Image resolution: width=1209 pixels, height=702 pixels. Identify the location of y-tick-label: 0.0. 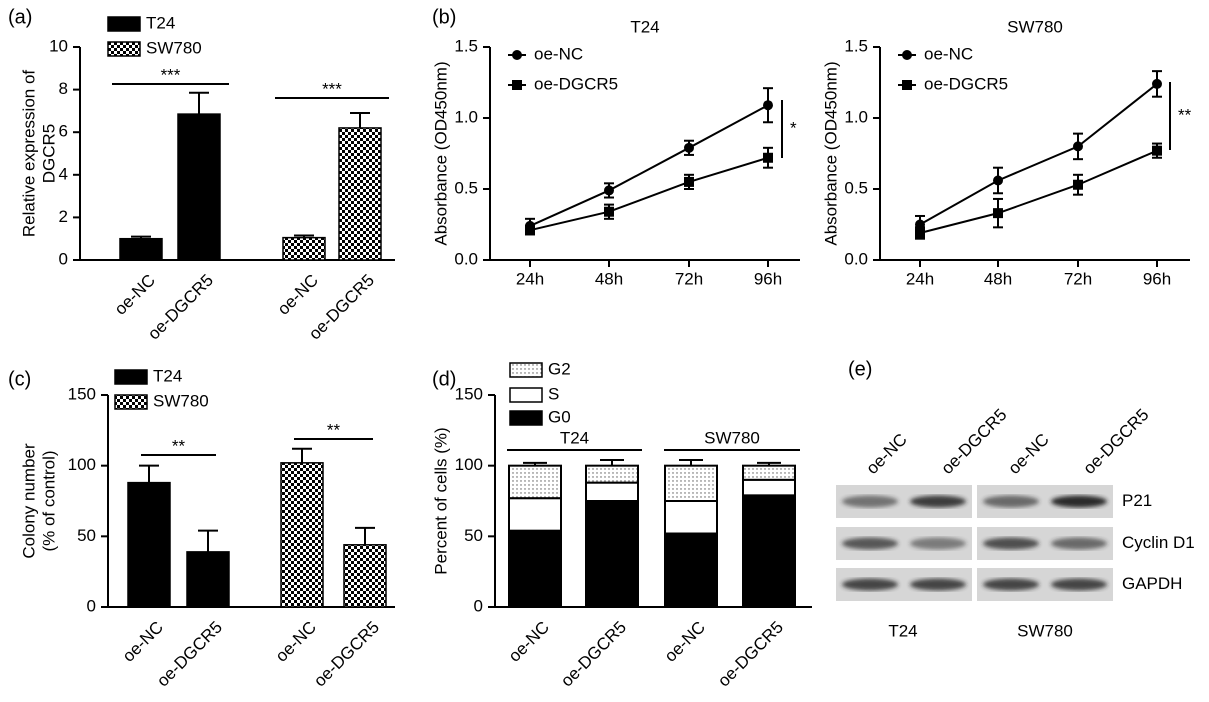
(466, 258).